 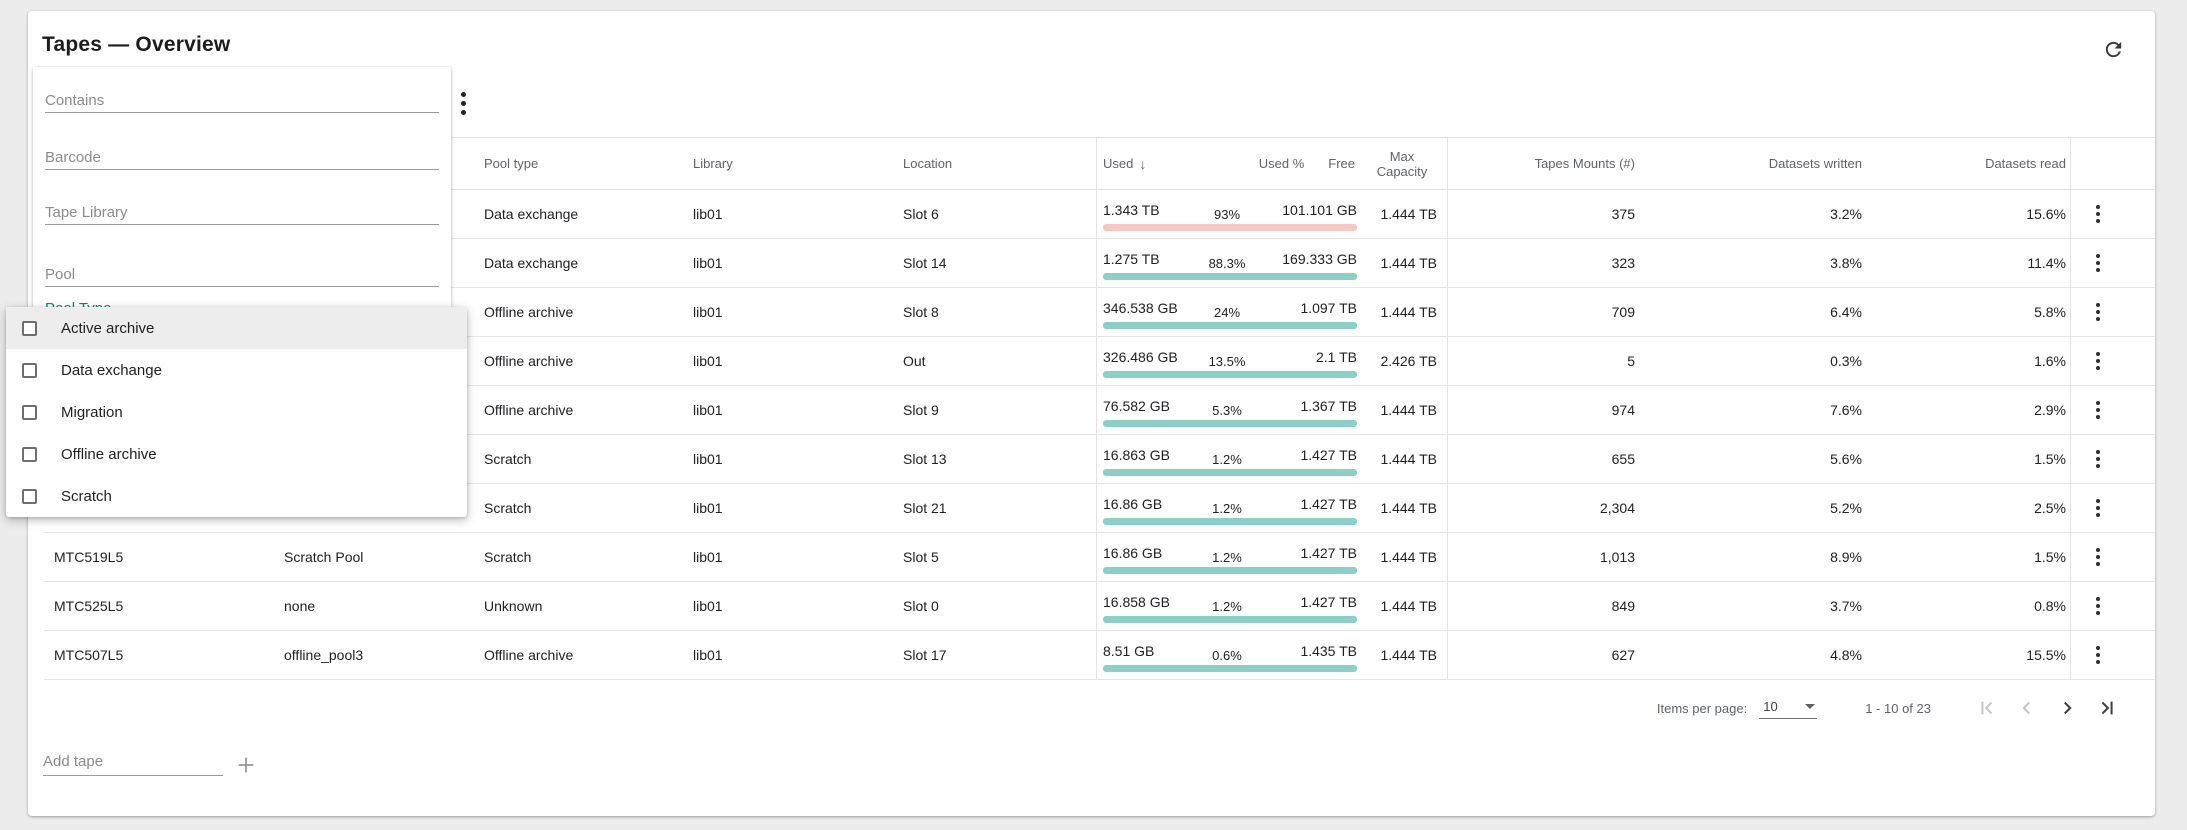 I want to click on free-value: 1.367 TB, so click(x=1328, y=406).